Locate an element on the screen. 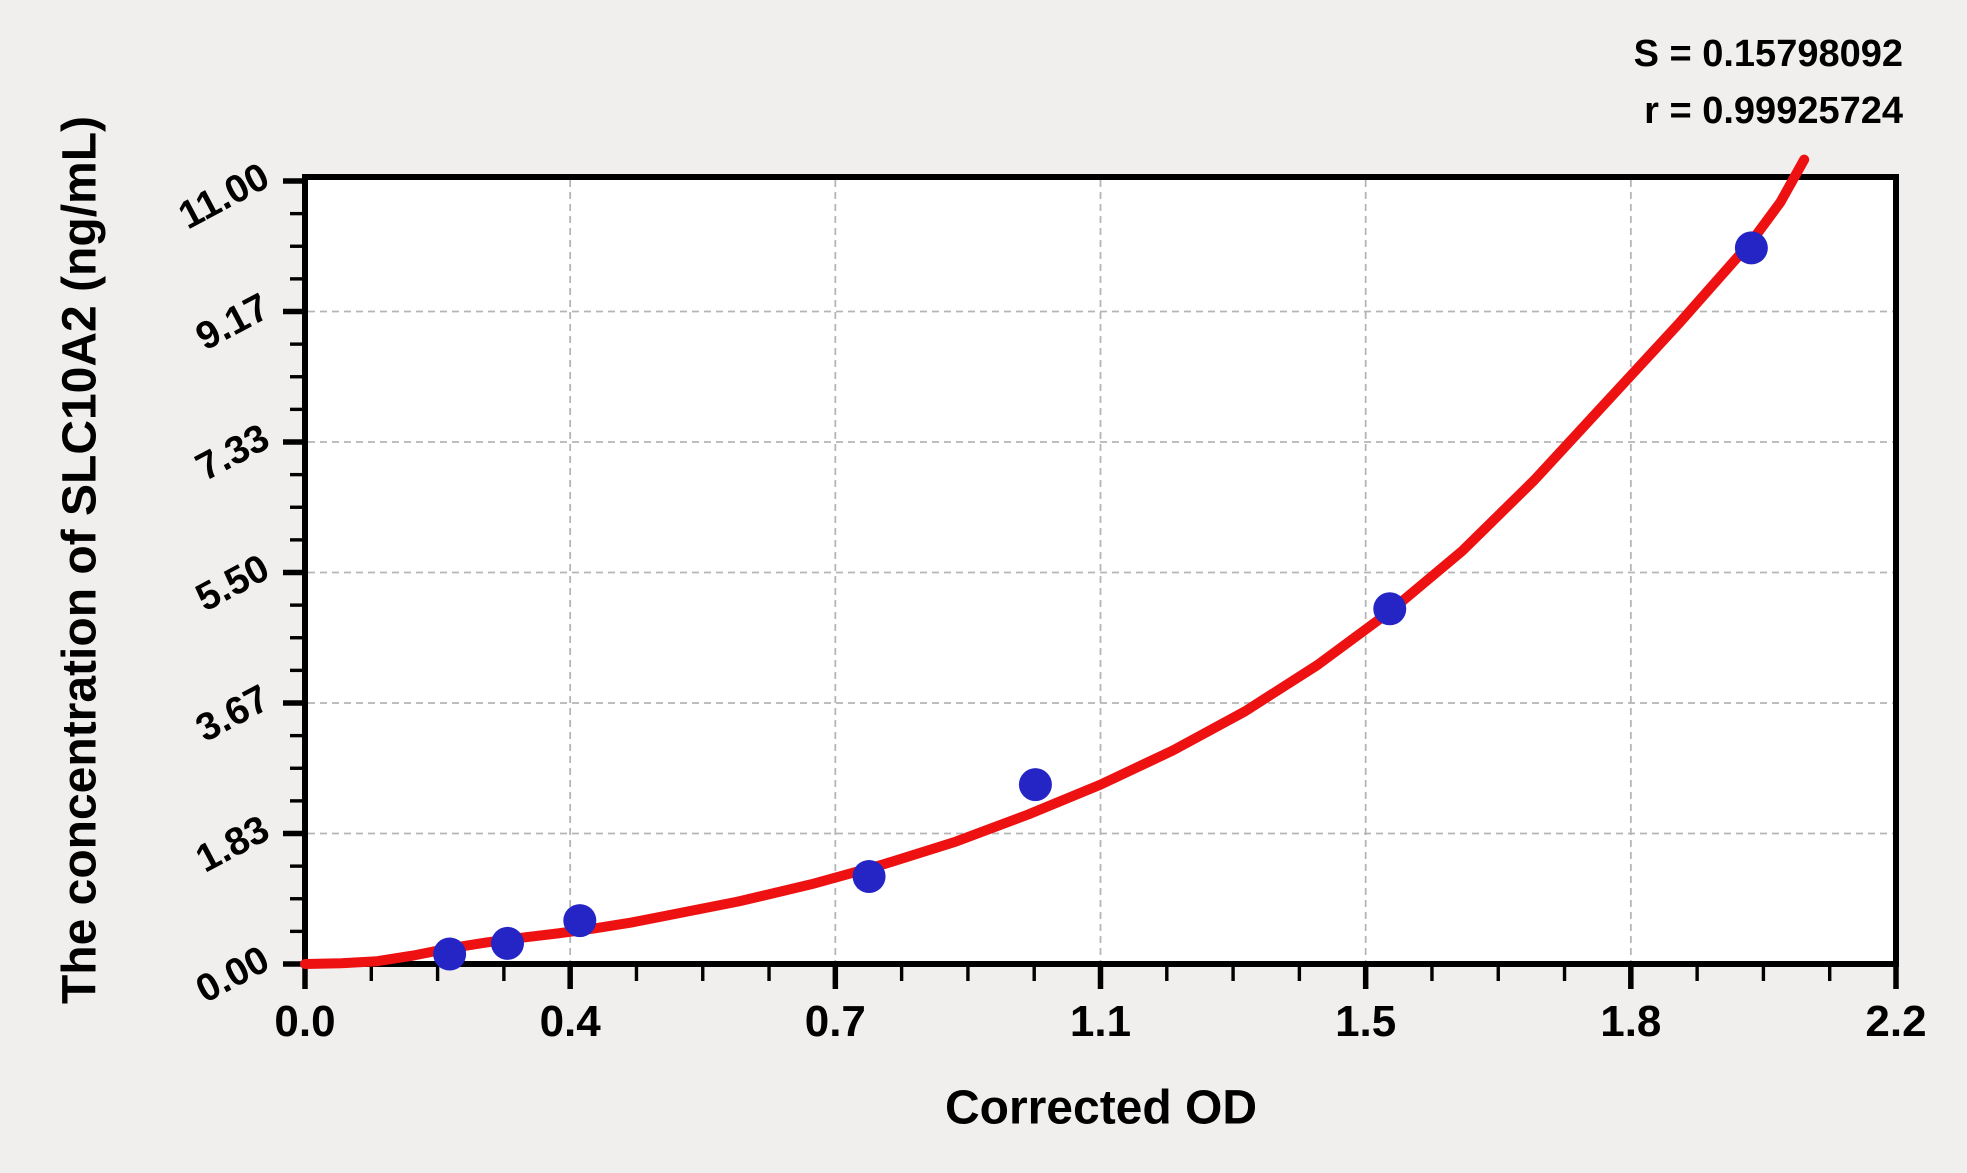 This screenshot has width=1967, height=1173. x-tick-label: 0.4 is located at coordinates (571, 1021).